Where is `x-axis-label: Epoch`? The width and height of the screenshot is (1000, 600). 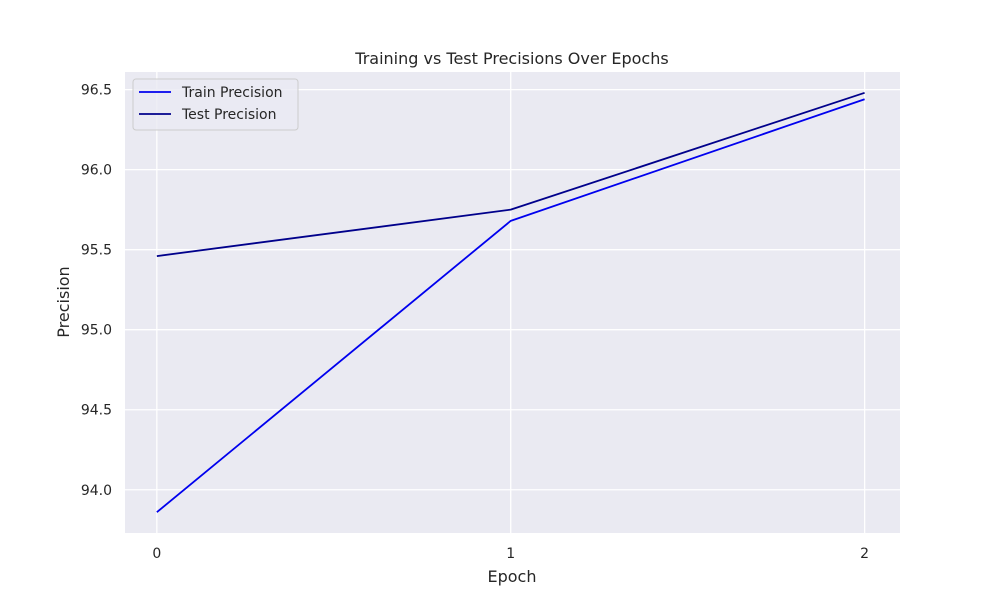
x-axis-label: Epoch is located at coordinates (512, 576).